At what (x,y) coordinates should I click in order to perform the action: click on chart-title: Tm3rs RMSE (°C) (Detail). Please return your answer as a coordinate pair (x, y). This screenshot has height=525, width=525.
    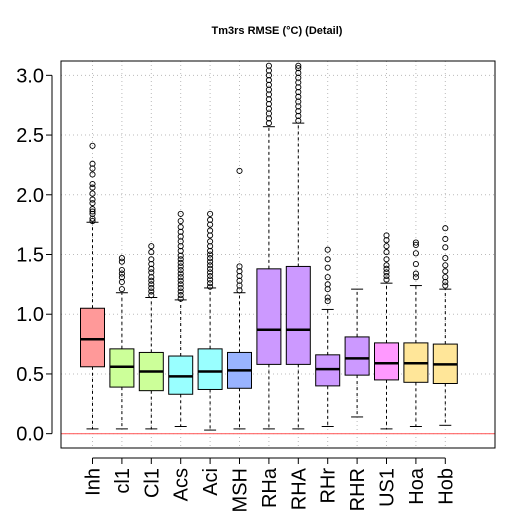
    Looking at the image, I should click on (277, 31).